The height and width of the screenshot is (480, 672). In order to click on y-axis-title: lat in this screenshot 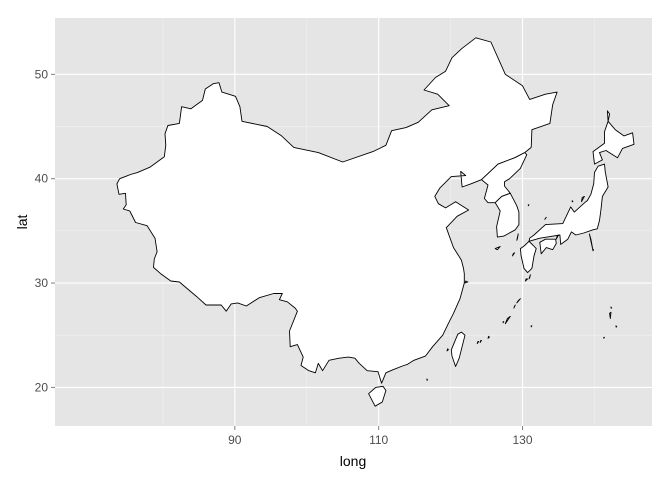, I will do `click(22, 222)`.